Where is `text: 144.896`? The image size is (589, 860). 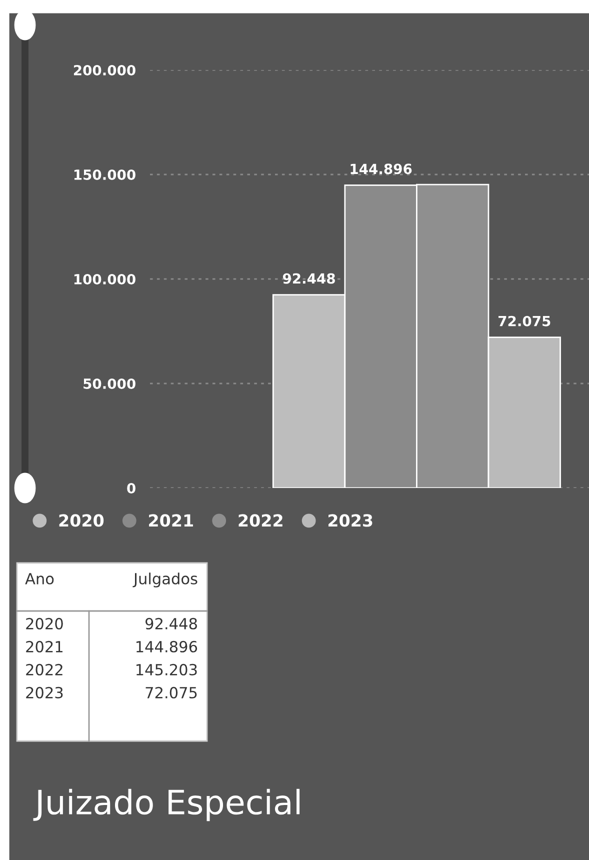
text: 144.896 is located at coordinates (167, 646).